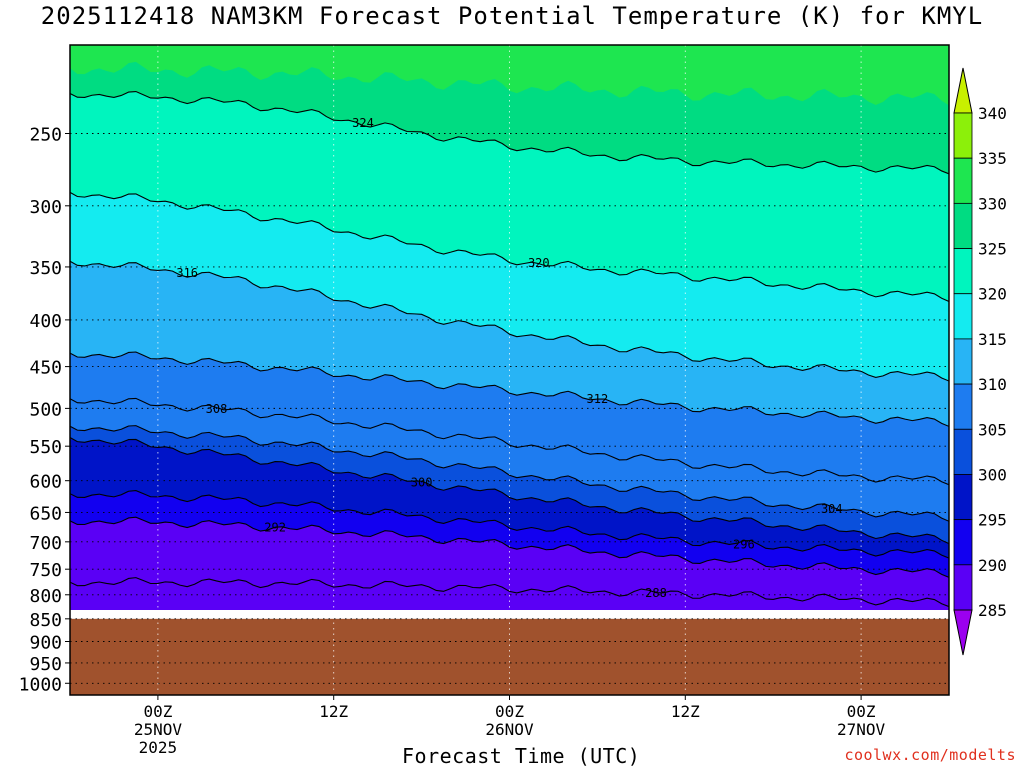  Describe the element at coordinates (992, 113) in the screenshot. I see `colorbar-label-340: 340` at that location.